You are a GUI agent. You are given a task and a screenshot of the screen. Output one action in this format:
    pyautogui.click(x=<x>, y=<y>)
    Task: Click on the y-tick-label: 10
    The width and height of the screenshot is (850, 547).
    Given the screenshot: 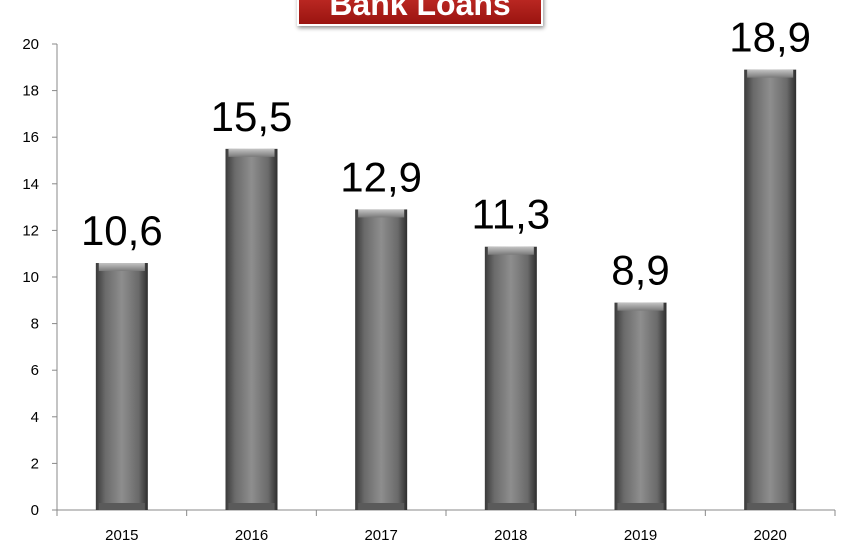 What is the action you would take?
    pyautogui.click(x=30, y=277)
    